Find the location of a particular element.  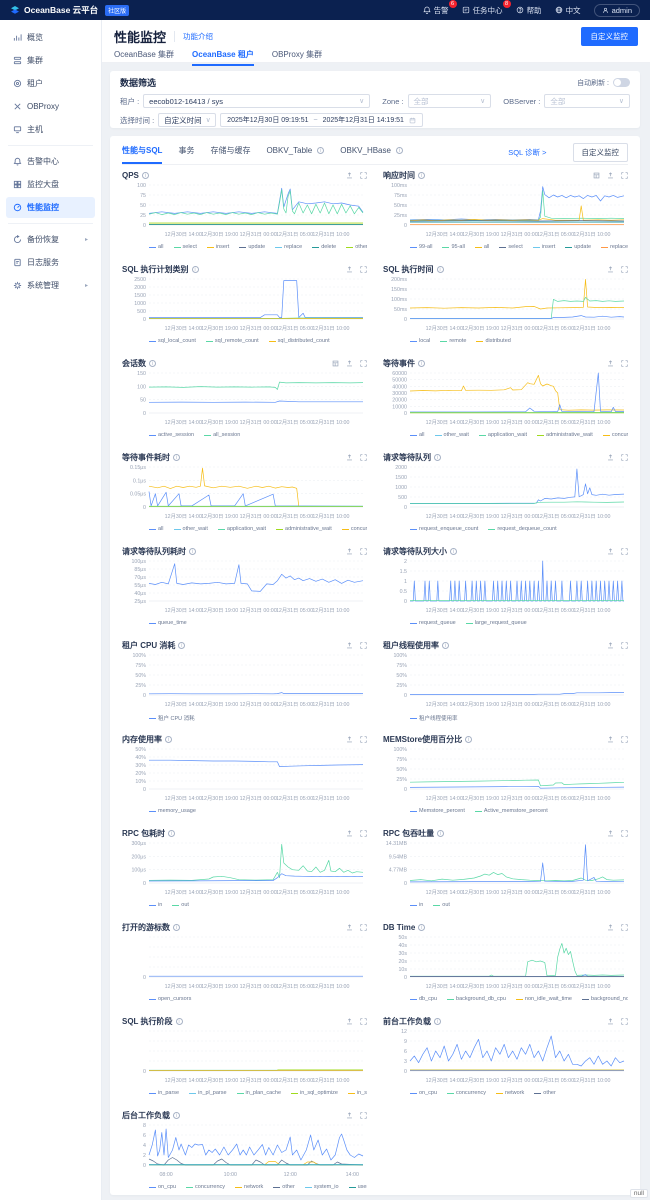

custom-monitor-button: 自定义监控 is located at coordinates (609, 36).